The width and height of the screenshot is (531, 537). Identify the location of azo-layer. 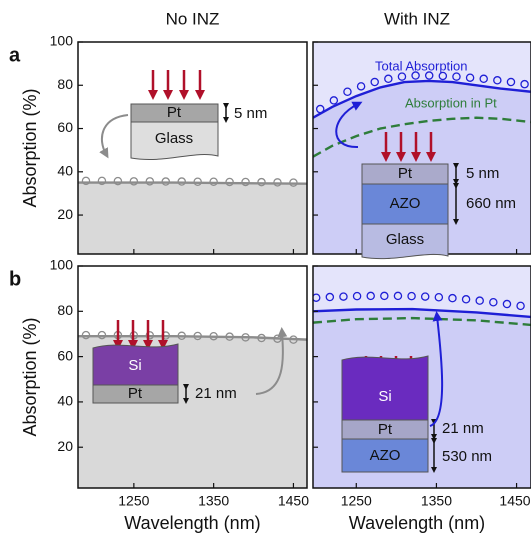
(405, 204).